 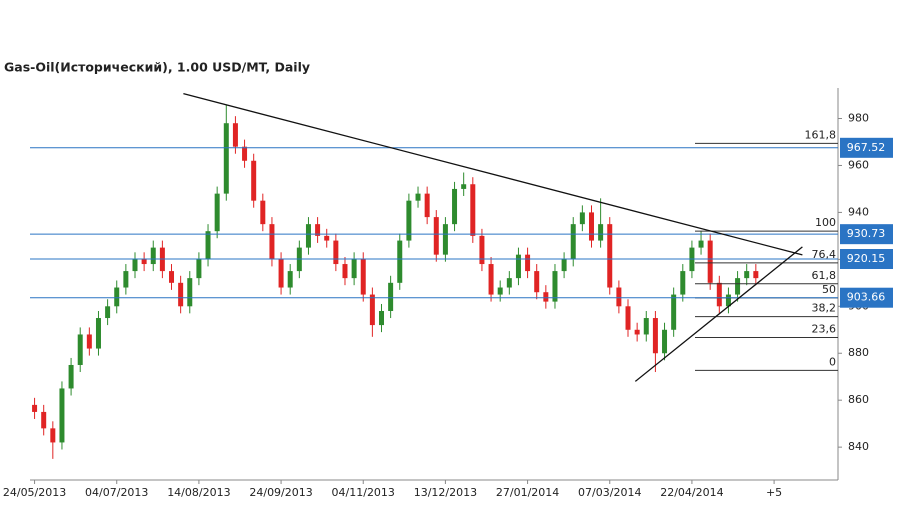 What do you see at coordinates (824, 308) in the screenshot?
I see `fib-label: 38,2` at bounding box center [824, 308].